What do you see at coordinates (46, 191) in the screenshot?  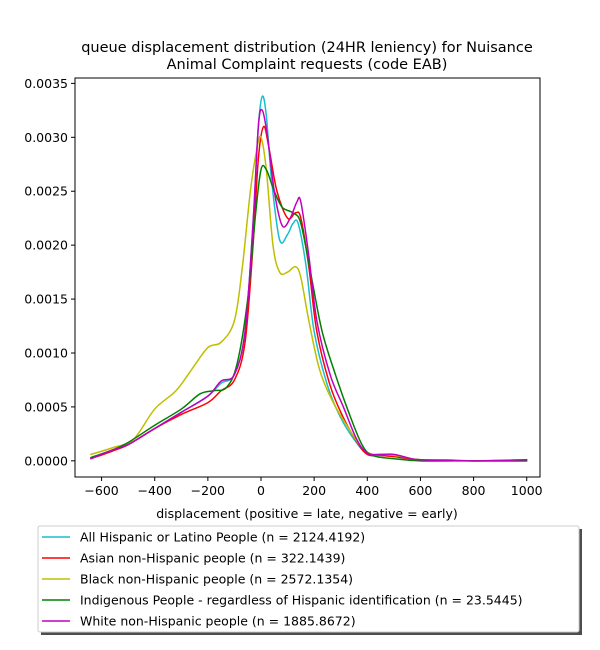 I see `y-tick-label: 0.0025` at bounding box center [46, 191].